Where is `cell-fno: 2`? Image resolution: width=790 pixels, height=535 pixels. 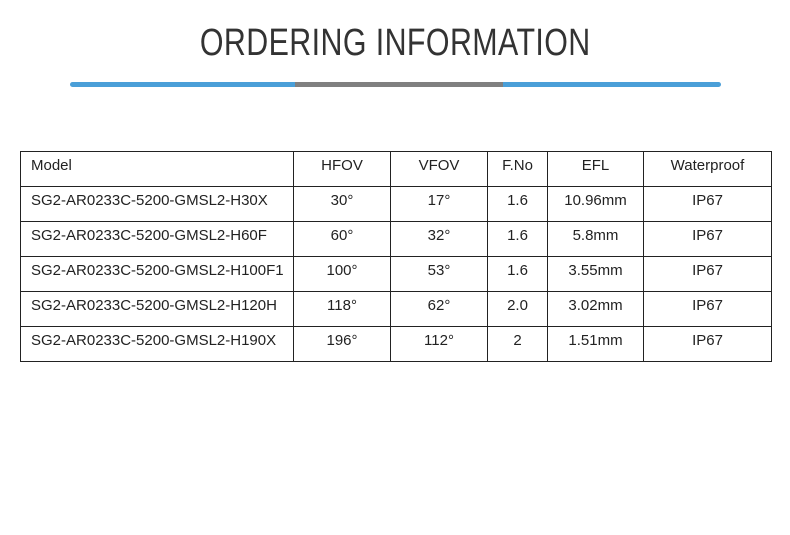 cell-fno: 2 is located at coordinates (517, 344).